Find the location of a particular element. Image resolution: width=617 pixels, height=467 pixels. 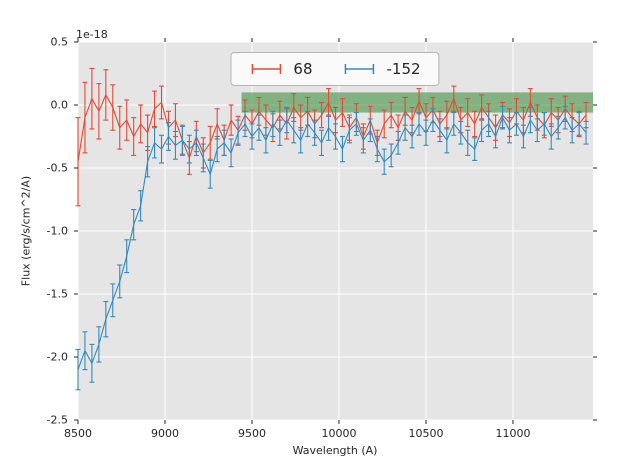

errorbar-key-red-icon is located at coordinates (266, 69).